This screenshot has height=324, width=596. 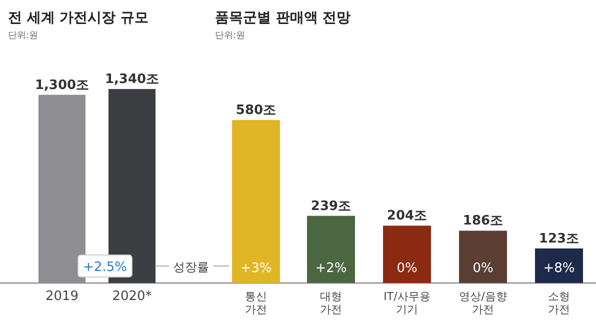 I want to click on chart-title: 전 세계 가전시장 규모, so click(x=78, y=18).